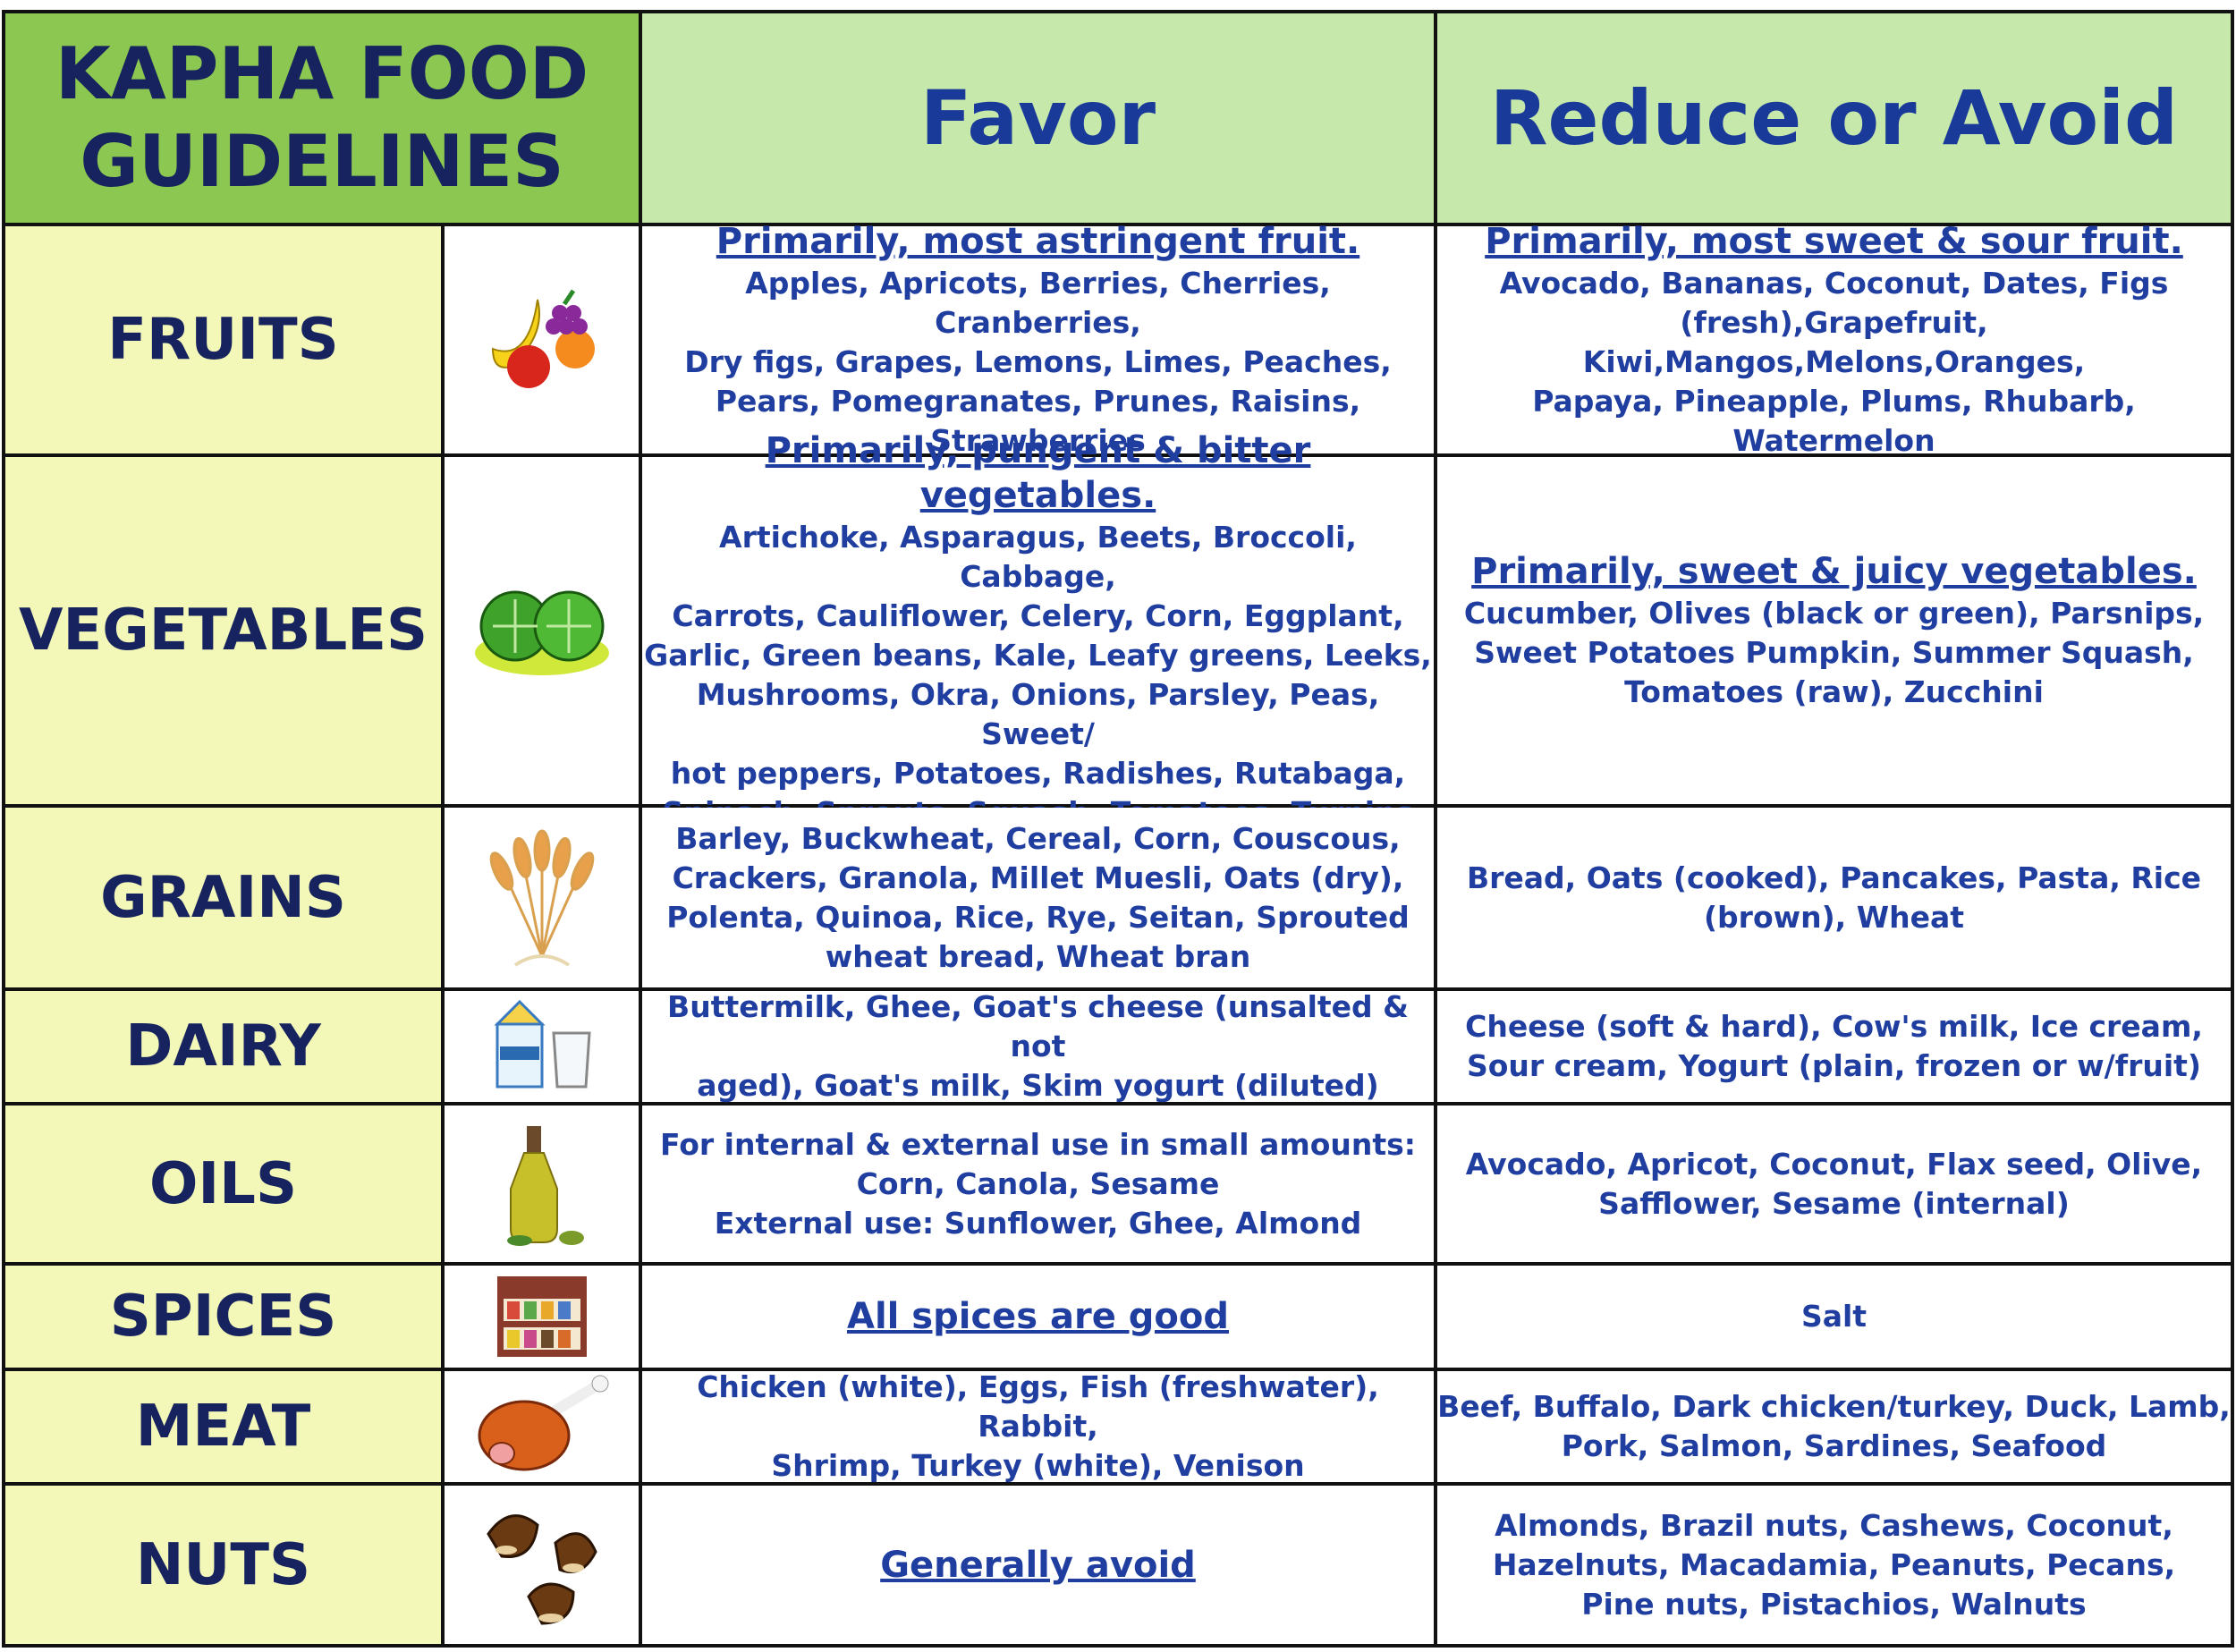  Describe the element at coordinates (223, 1565) in the screenshot. I see `category-label: NUTS` at that location.